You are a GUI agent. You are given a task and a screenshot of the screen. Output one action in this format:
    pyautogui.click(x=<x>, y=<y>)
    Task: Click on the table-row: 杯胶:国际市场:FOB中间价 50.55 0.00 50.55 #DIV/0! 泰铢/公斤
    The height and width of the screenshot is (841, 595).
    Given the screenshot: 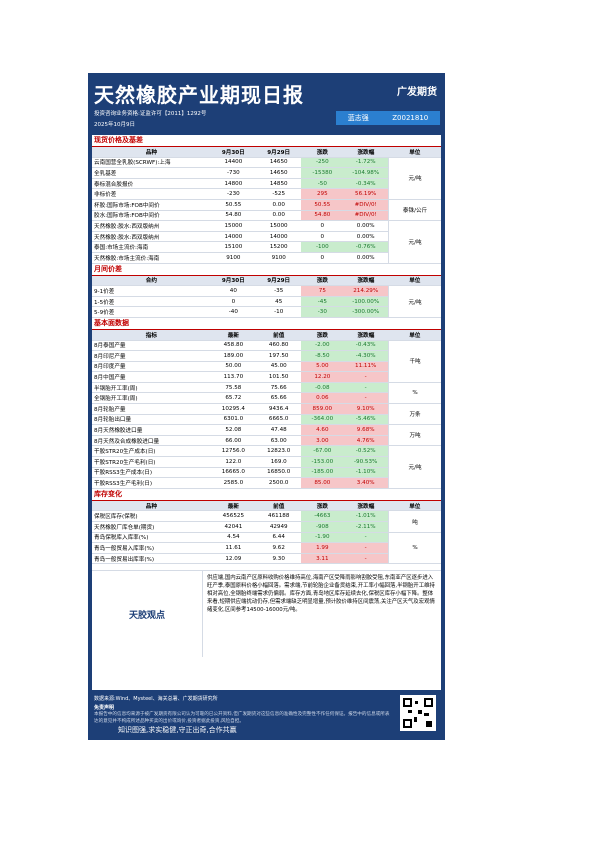 What is the action you would take?
    pyautogui.click(x=266, y=210)
    